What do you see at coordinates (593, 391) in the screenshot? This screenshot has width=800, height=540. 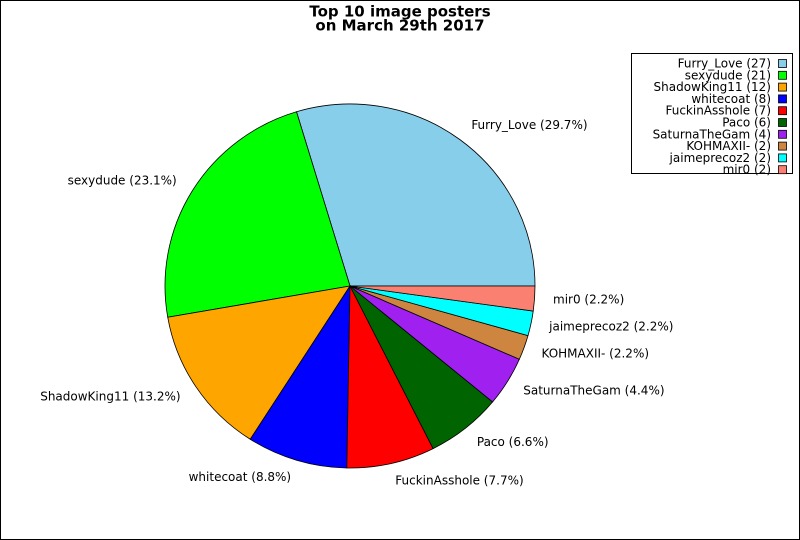 I see `slice-label: SaturnaTheGam (4.4%)` at bounding box center [593, 391].